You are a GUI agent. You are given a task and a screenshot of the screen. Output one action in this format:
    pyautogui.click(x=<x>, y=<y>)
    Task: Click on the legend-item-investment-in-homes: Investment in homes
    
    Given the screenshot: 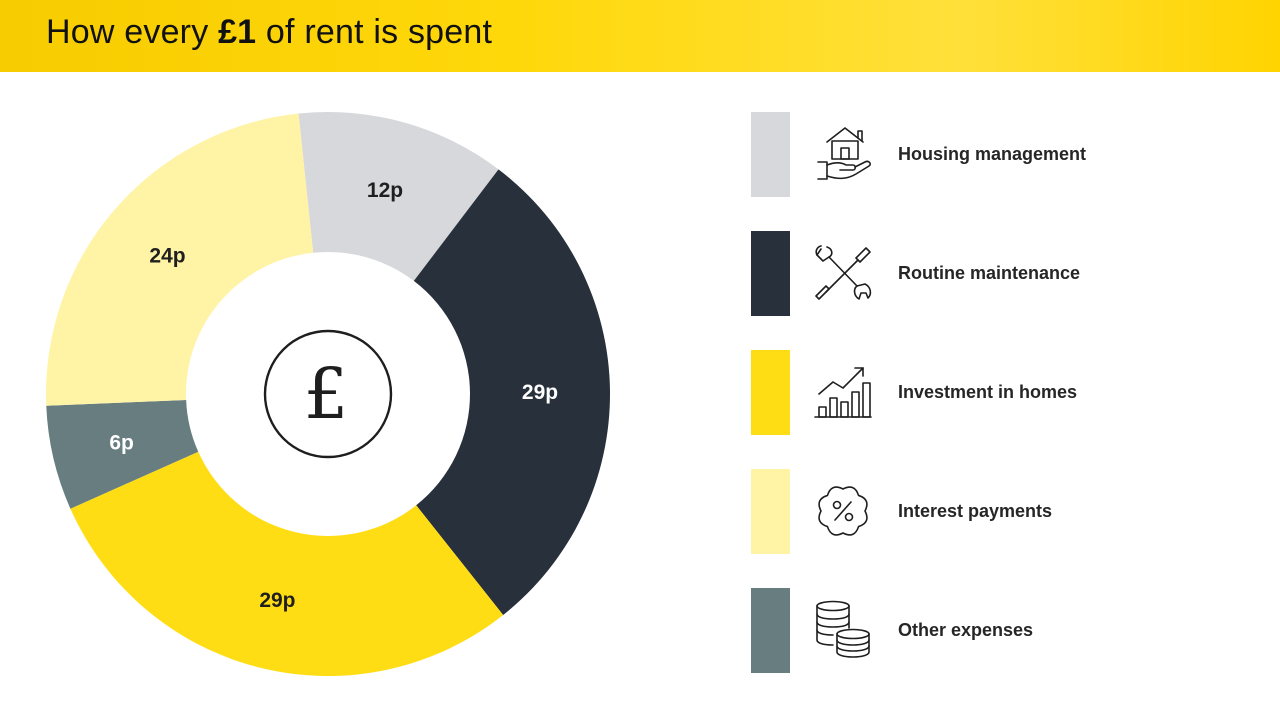 What is the action you would take?
    pyautogui.click(x=1011, y=392)
    